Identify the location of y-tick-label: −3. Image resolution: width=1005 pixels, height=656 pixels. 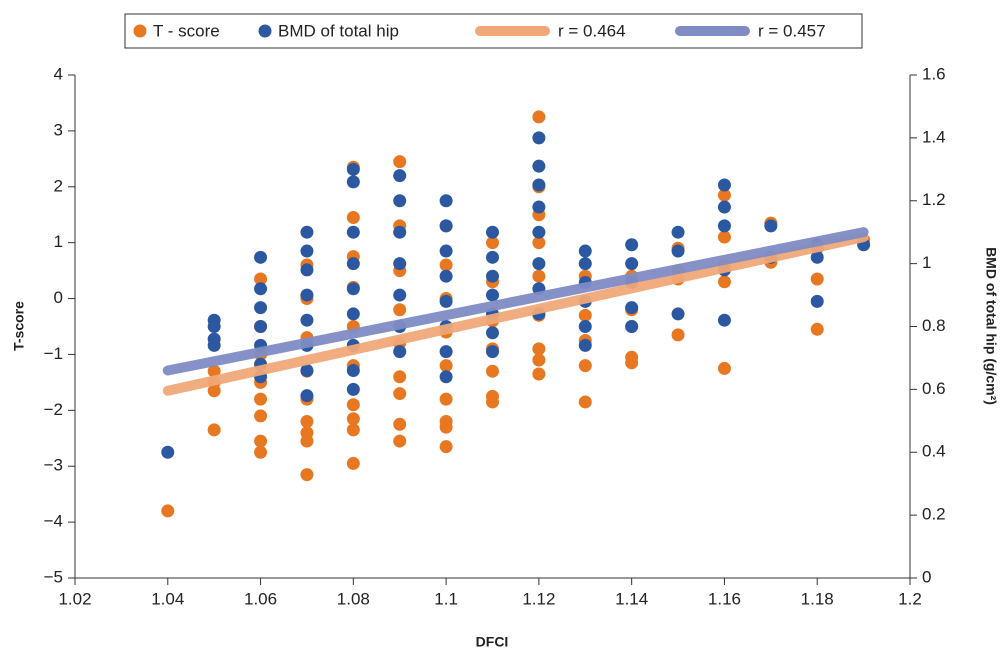
(53, 465).